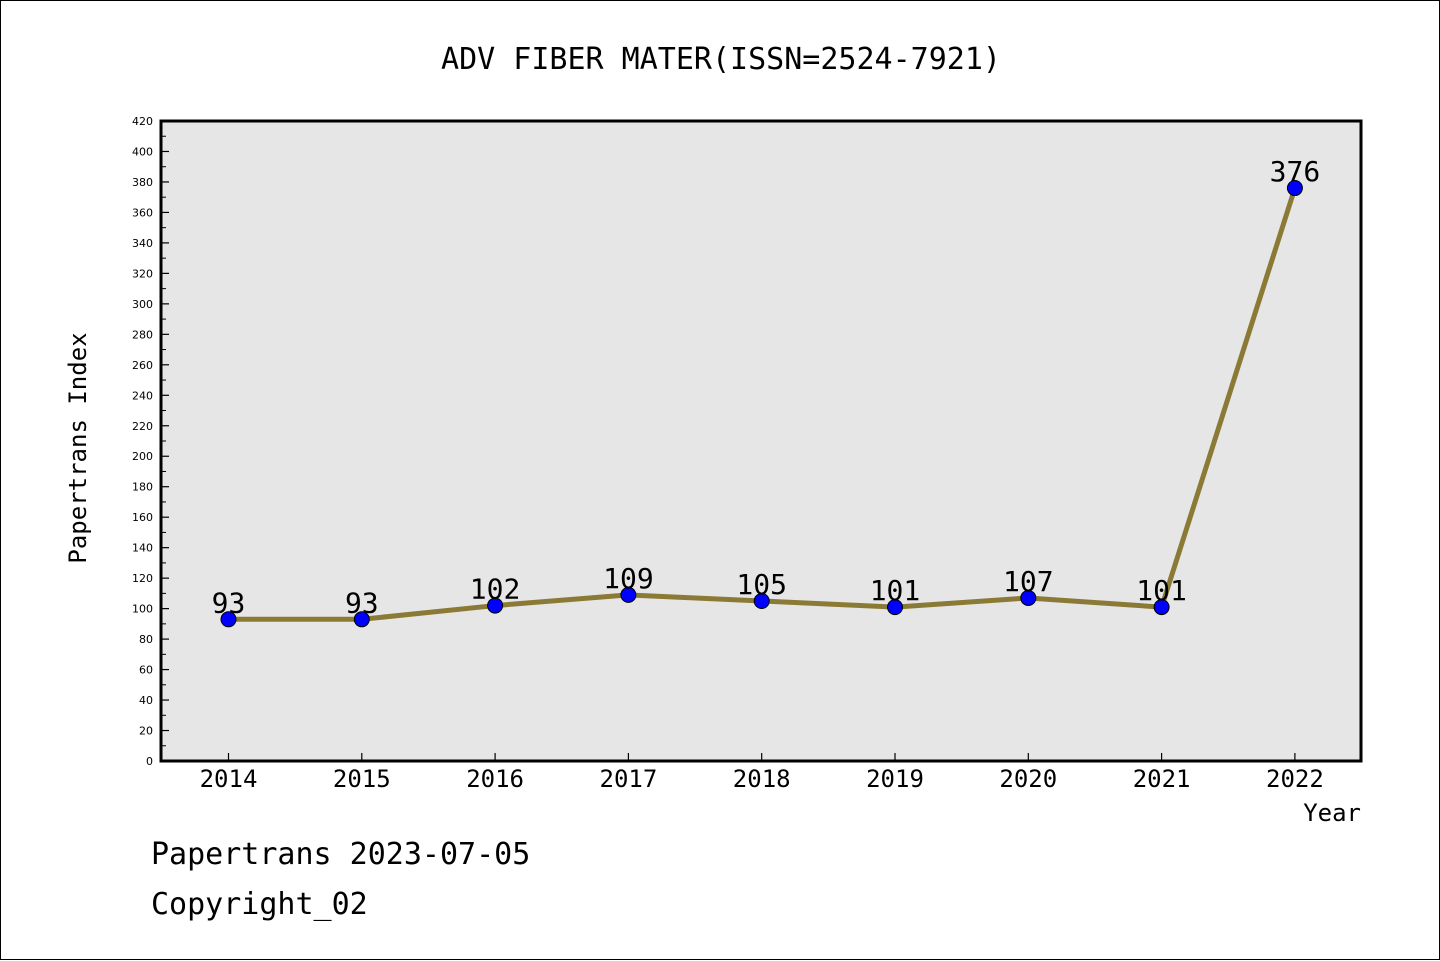 The height and width of the screenshot is (961, 1440). I want to click on y-tick-label: 260, so click(142, 365).